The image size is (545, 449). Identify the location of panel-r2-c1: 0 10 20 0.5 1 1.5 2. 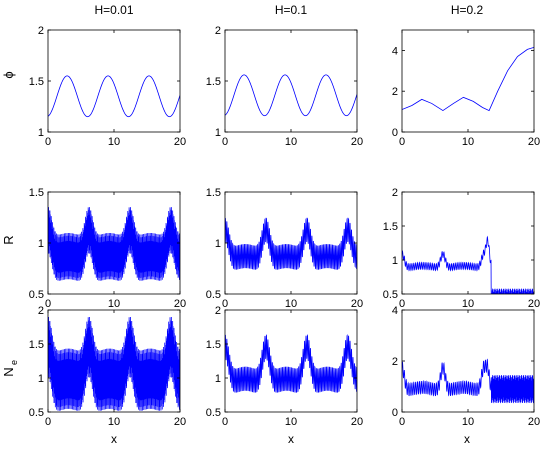
(284, 366).